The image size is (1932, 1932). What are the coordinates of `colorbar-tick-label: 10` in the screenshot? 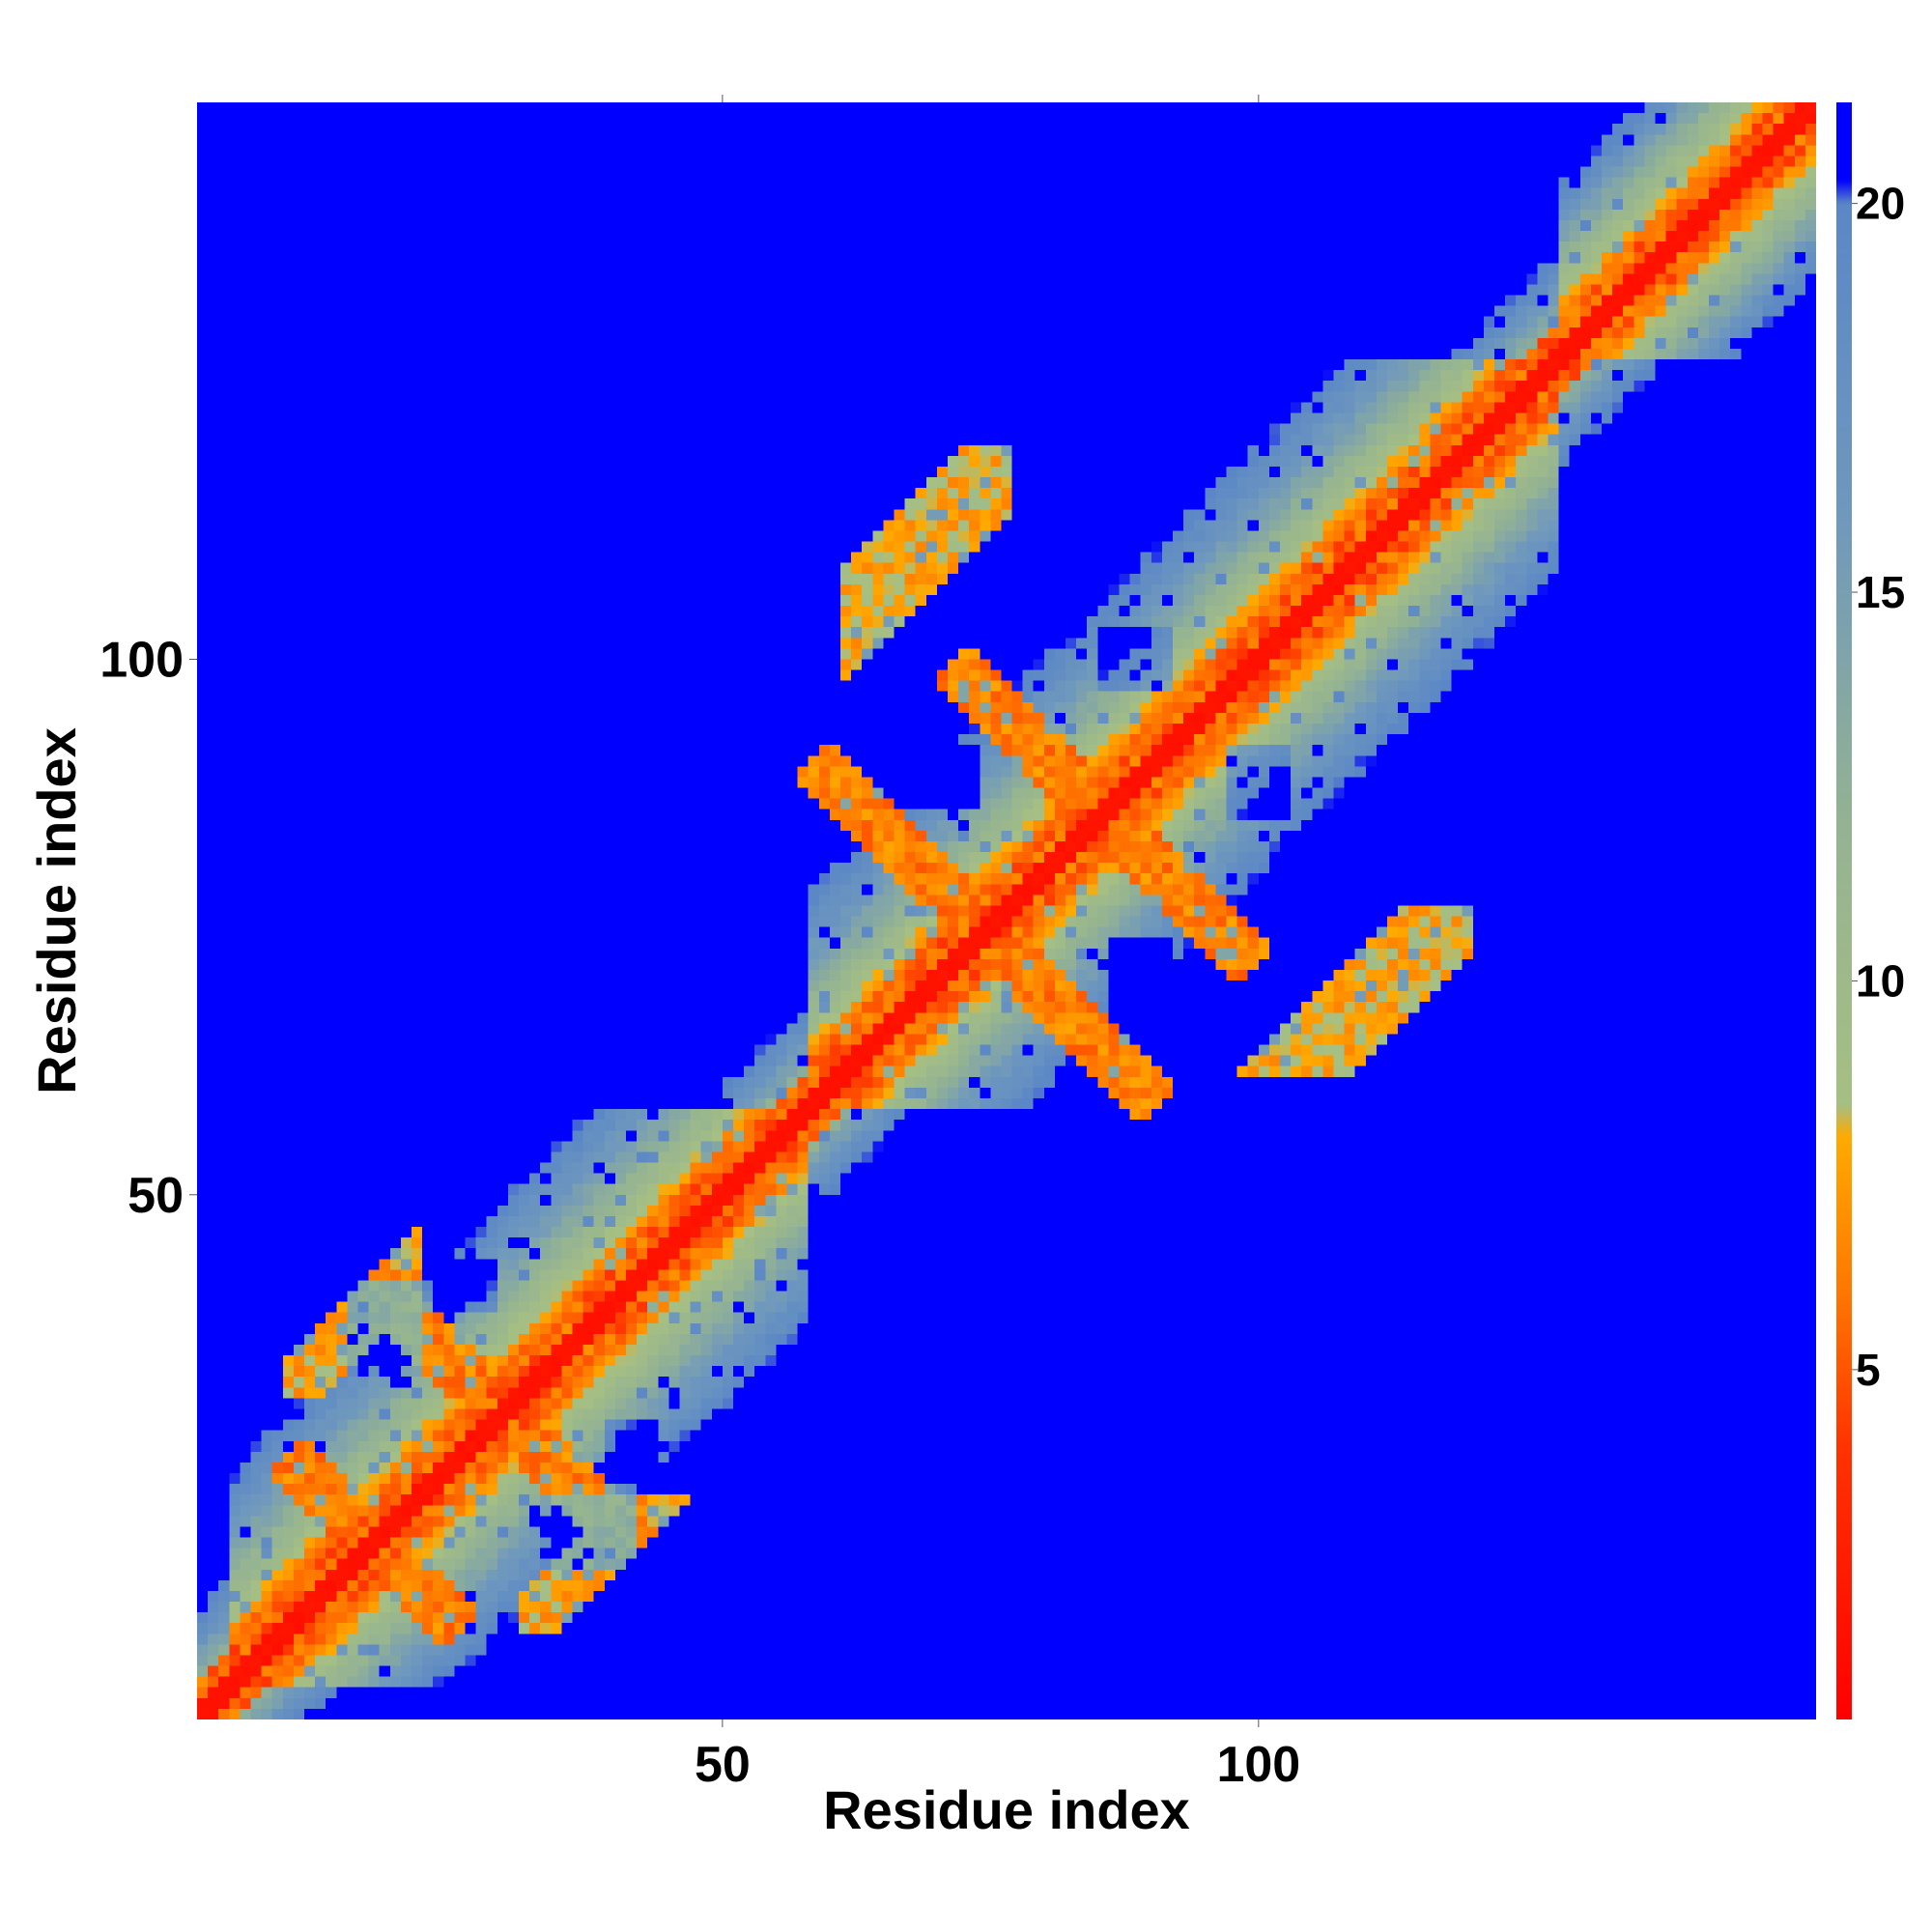 It's located at (1880, 980).